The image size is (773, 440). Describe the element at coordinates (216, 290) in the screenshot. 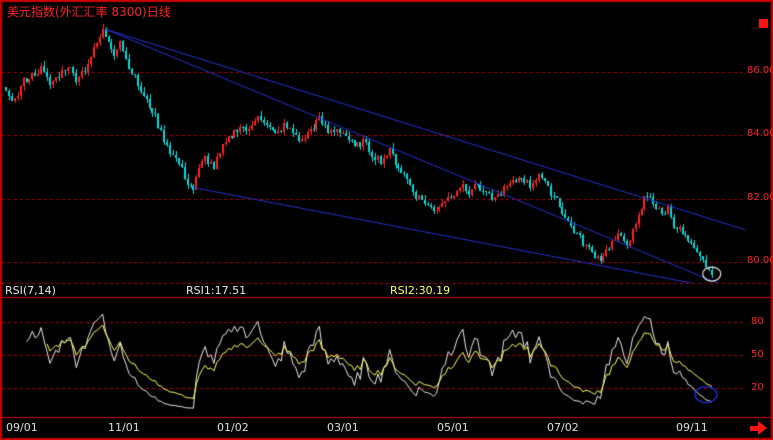

I see `rsi1-value-label: RSI1:17.51` at that location.